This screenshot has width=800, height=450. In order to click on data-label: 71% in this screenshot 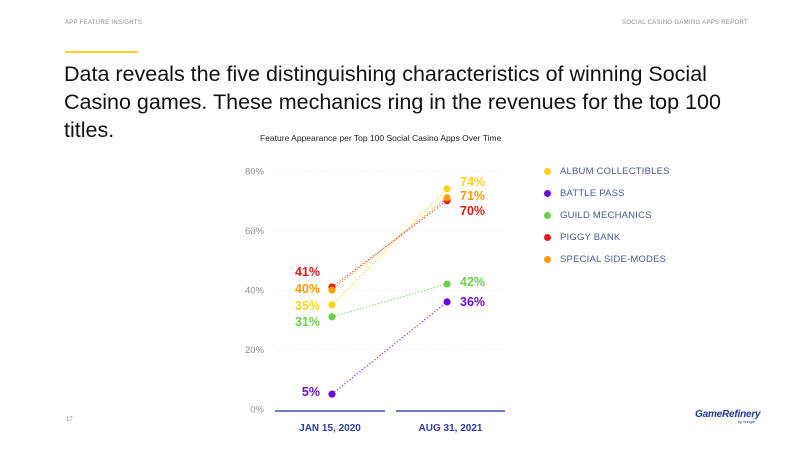, I will do `click(472, 196)`.